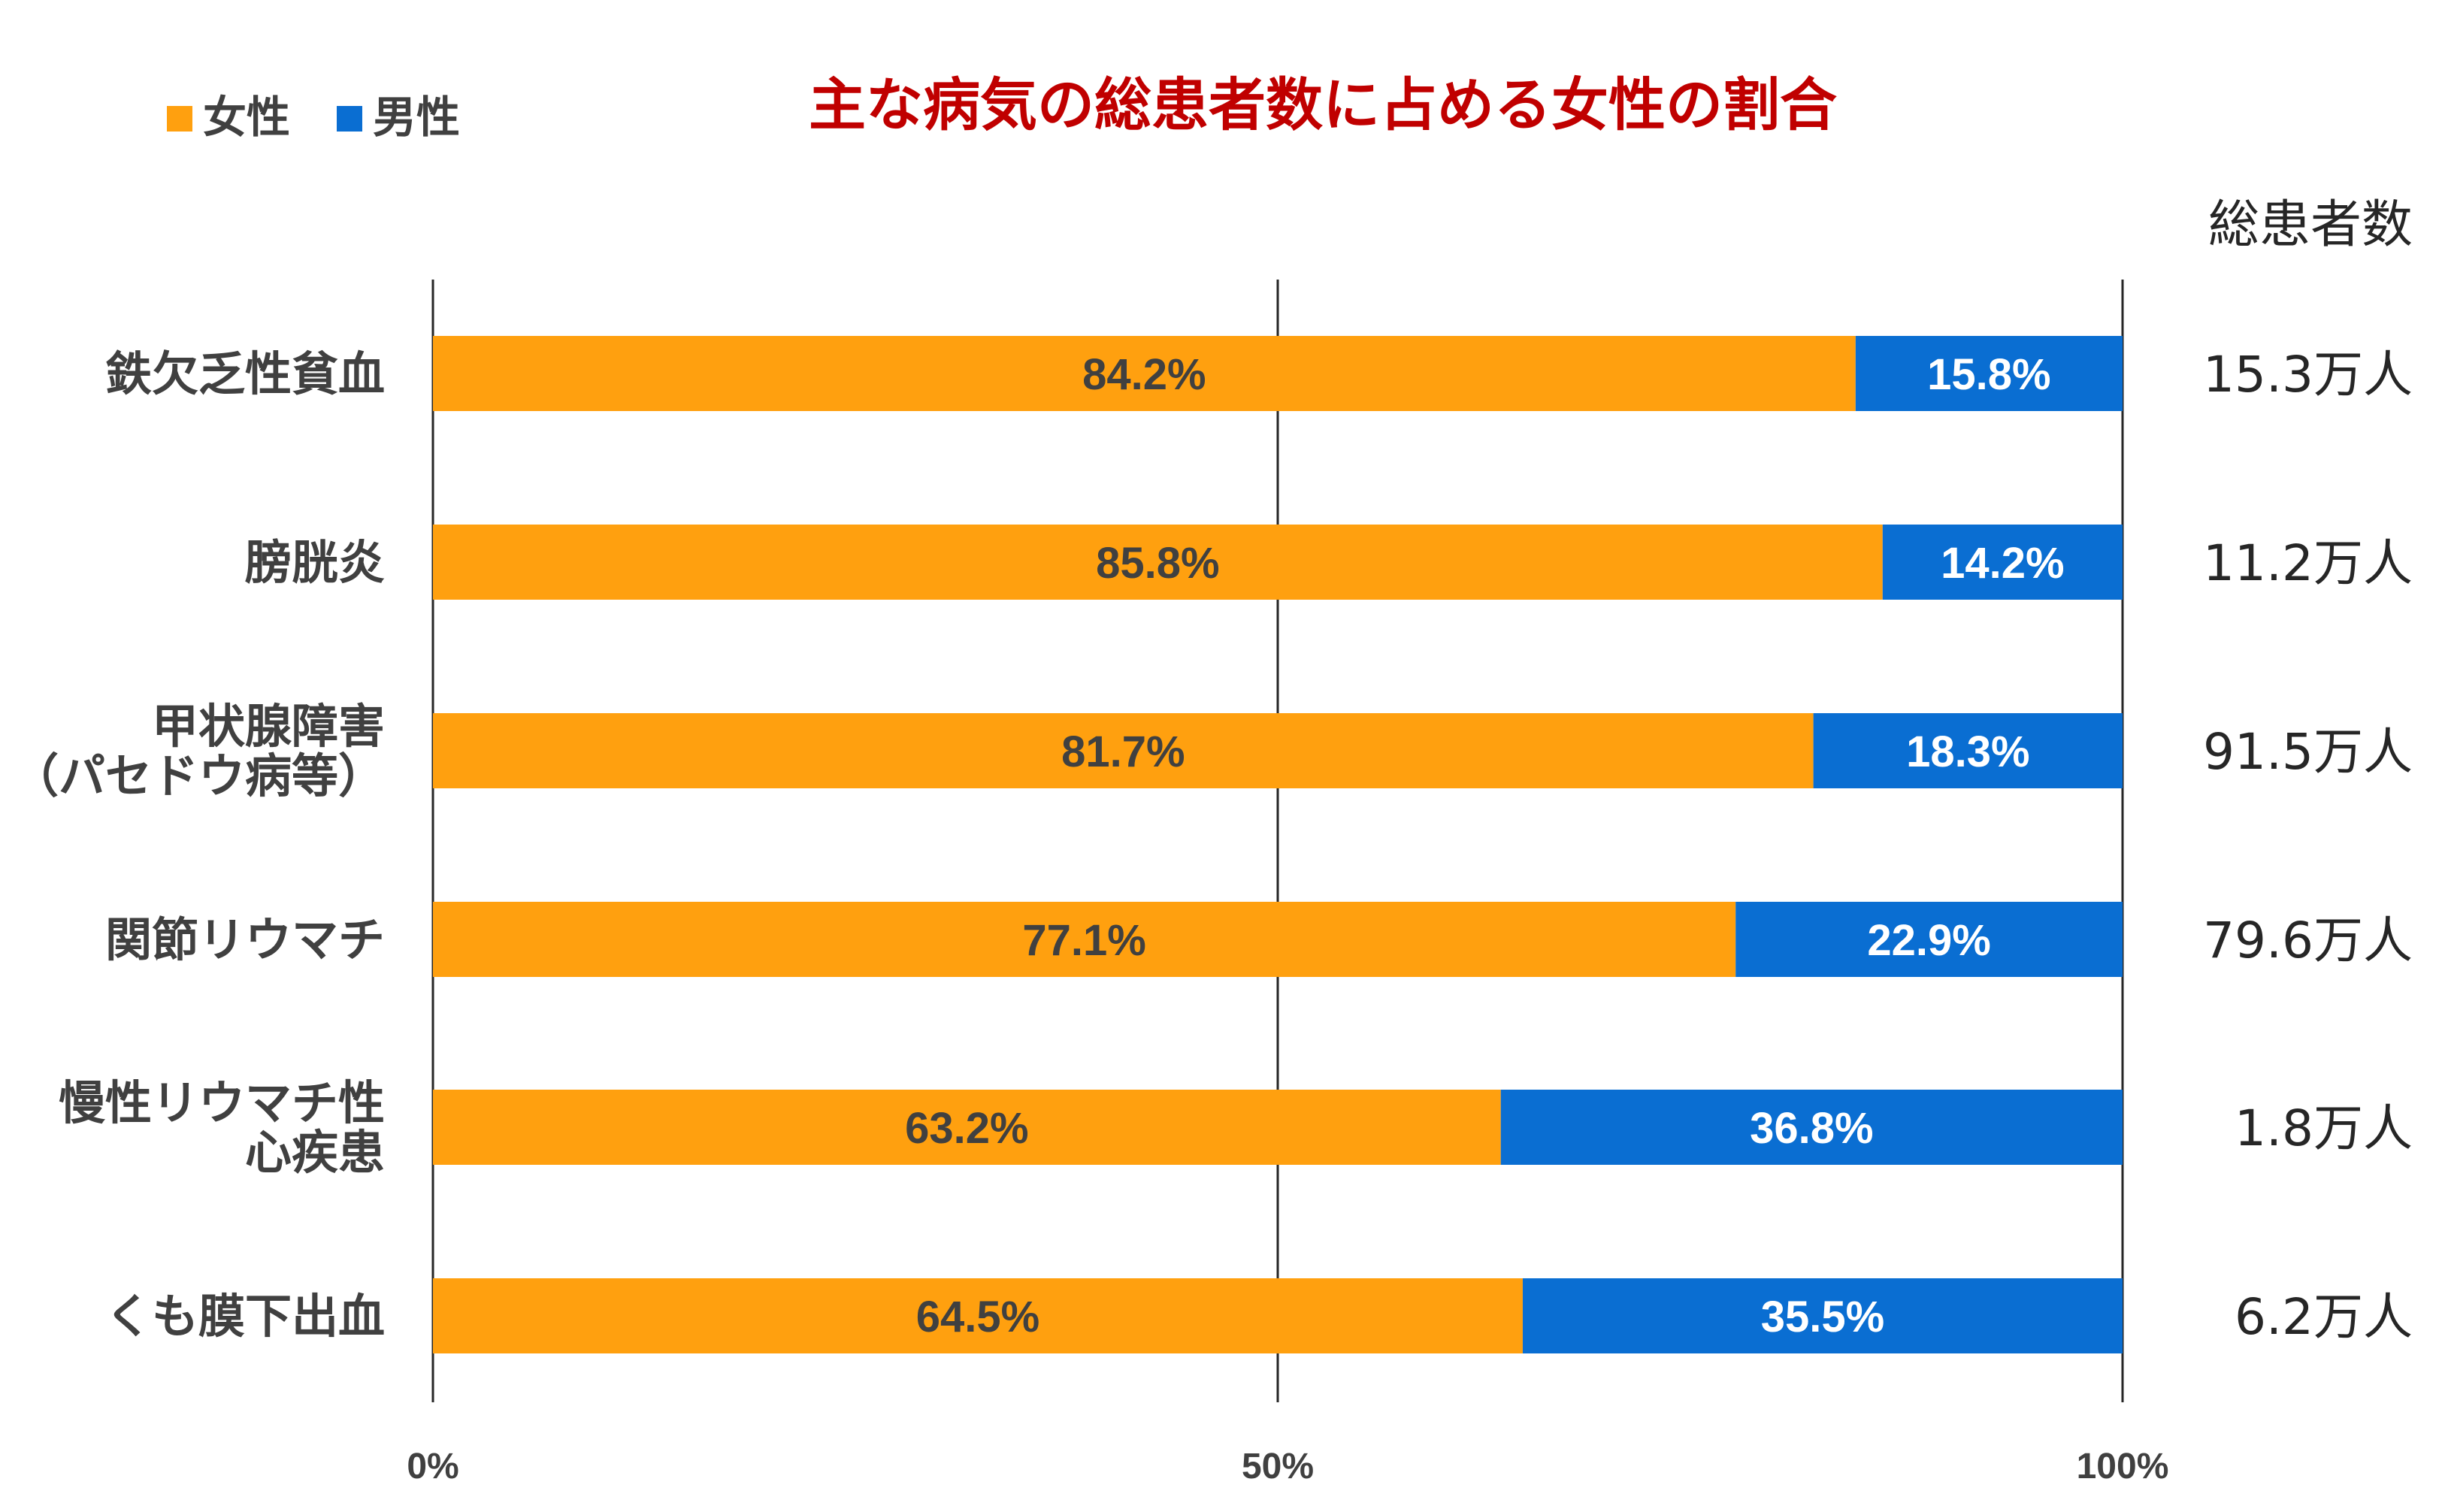 The width and height of the screenshot is (2442, 1512). Describe the element at coordinates (315, 1153) in the screenshot. I see `category-label-4-line-1: 心疾患` at that location.